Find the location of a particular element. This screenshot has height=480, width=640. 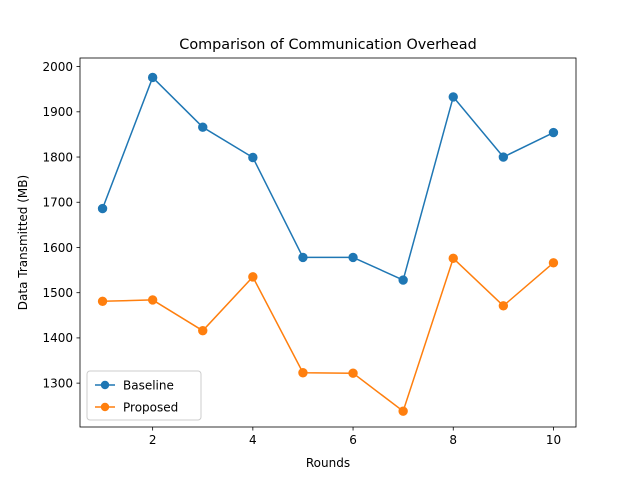

x-tick-label: 4 is located at coordinates (253, 440).